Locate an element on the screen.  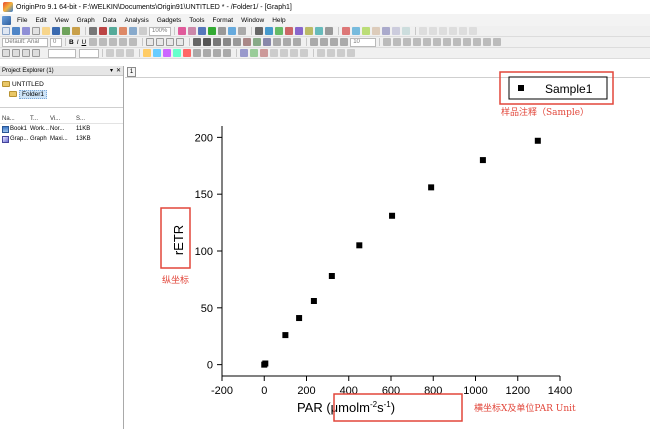
line-style-icon is located at coordinates (6, 53).